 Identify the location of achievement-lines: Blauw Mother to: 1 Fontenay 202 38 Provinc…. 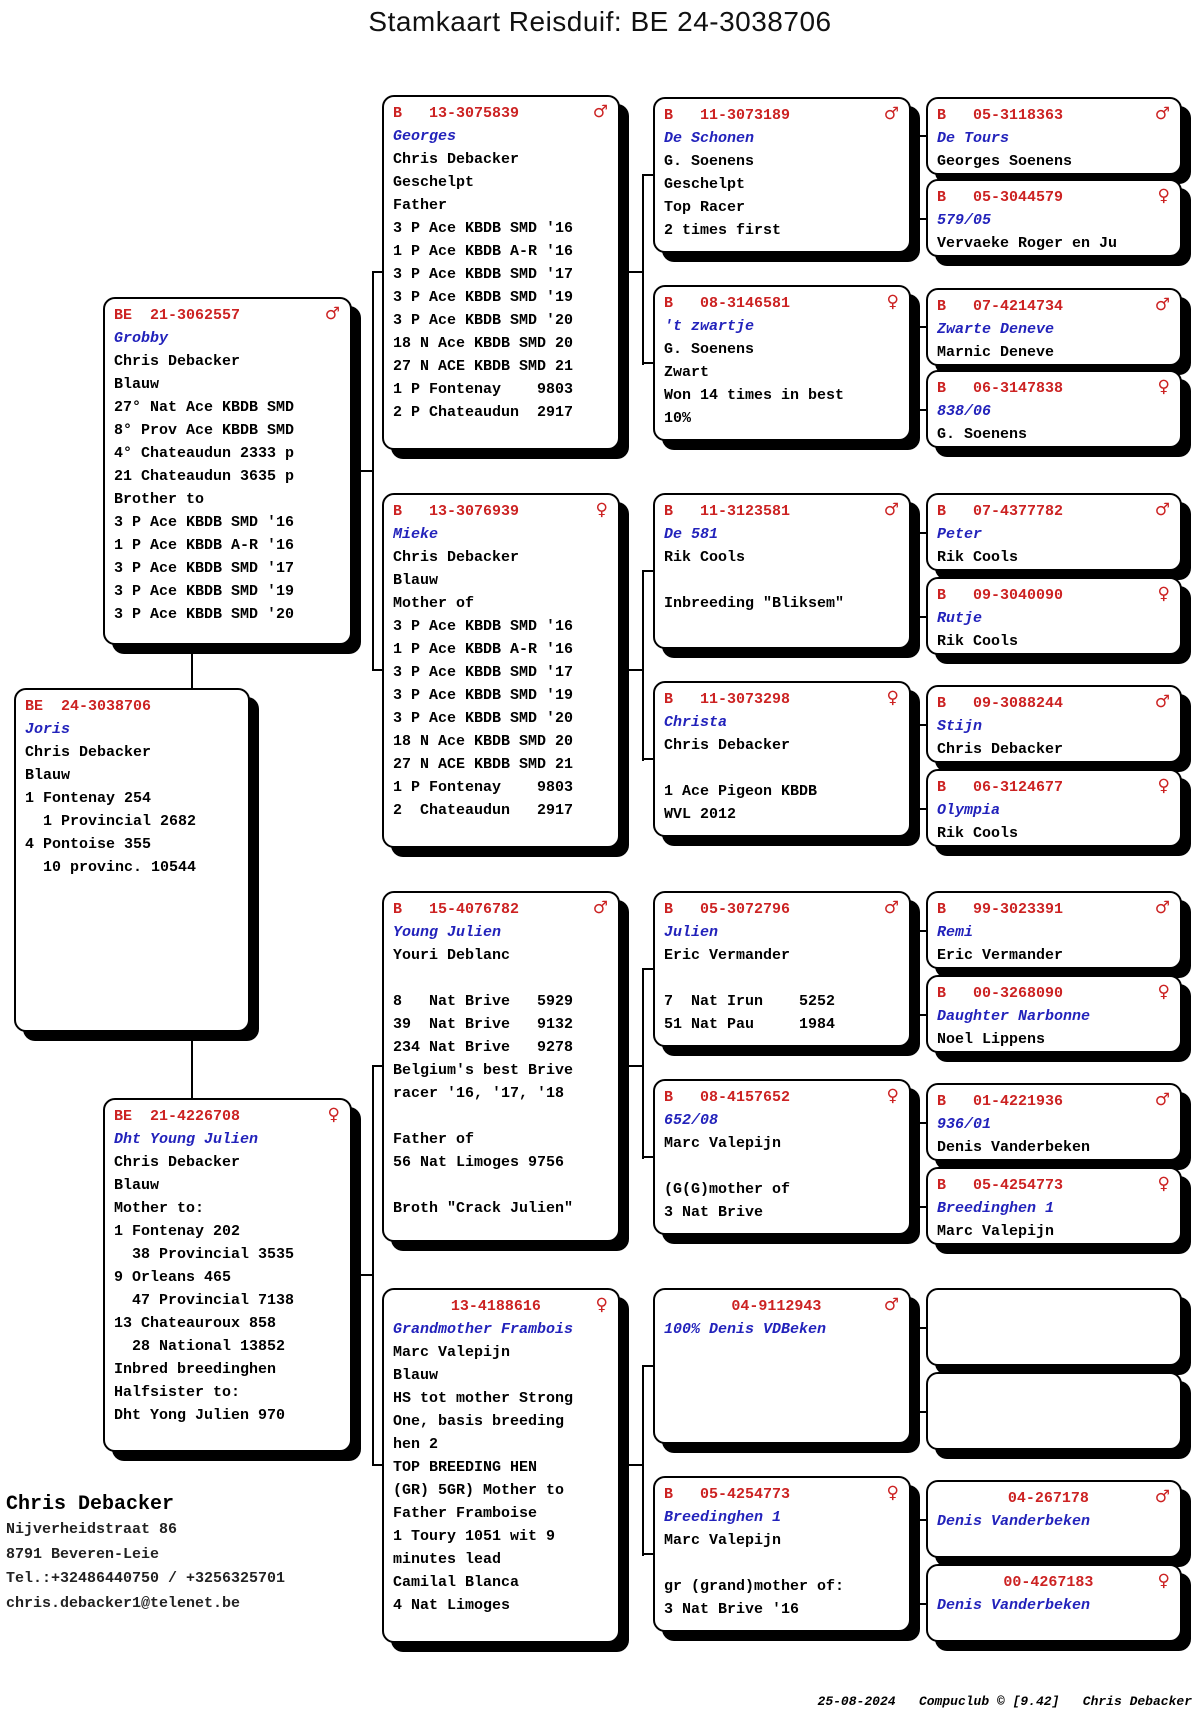
(204, 1300).